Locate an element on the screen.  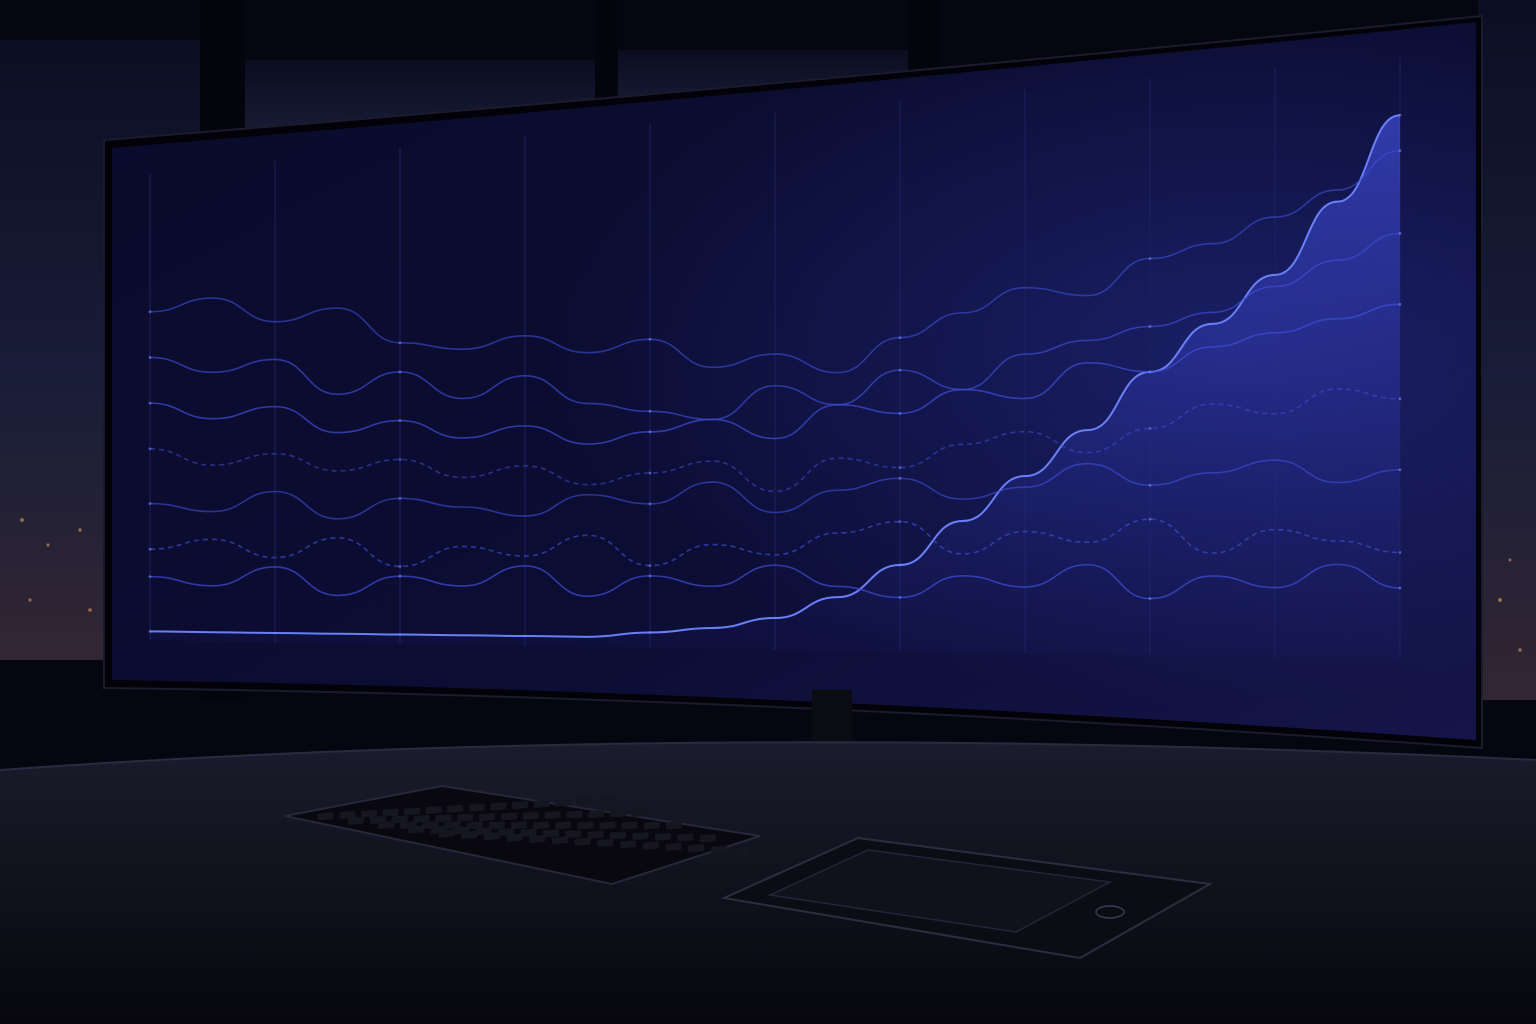
keyboard-icon is located at coordinates (522, 835).